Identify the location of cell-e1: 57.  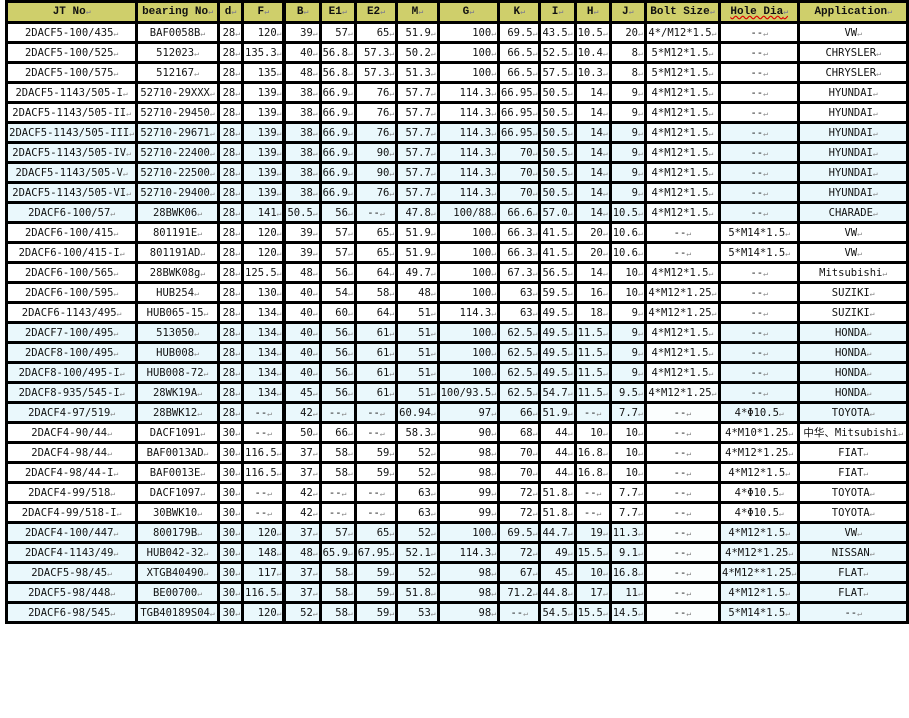
(337, 32).